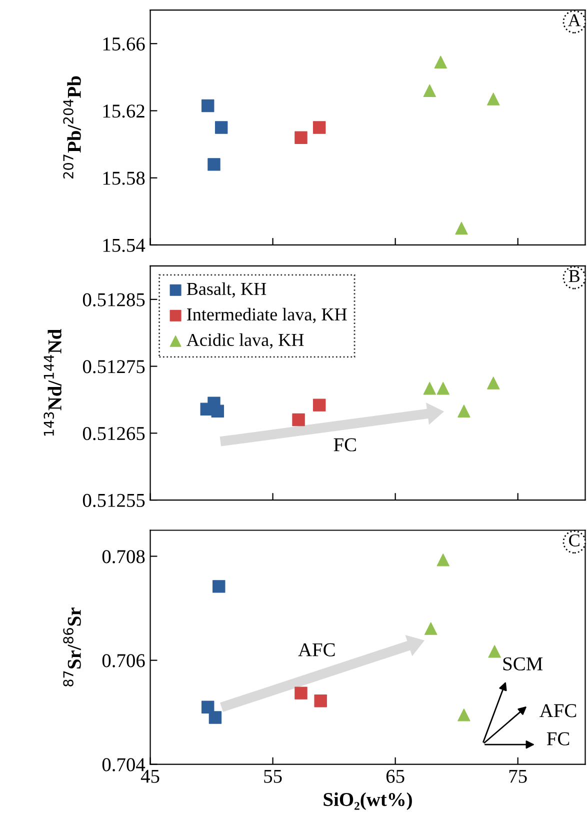 Image resolution: width=587 pixels, height=839 pixels. I want to click on y-tick-label: 0.51275, so click(113, 367).